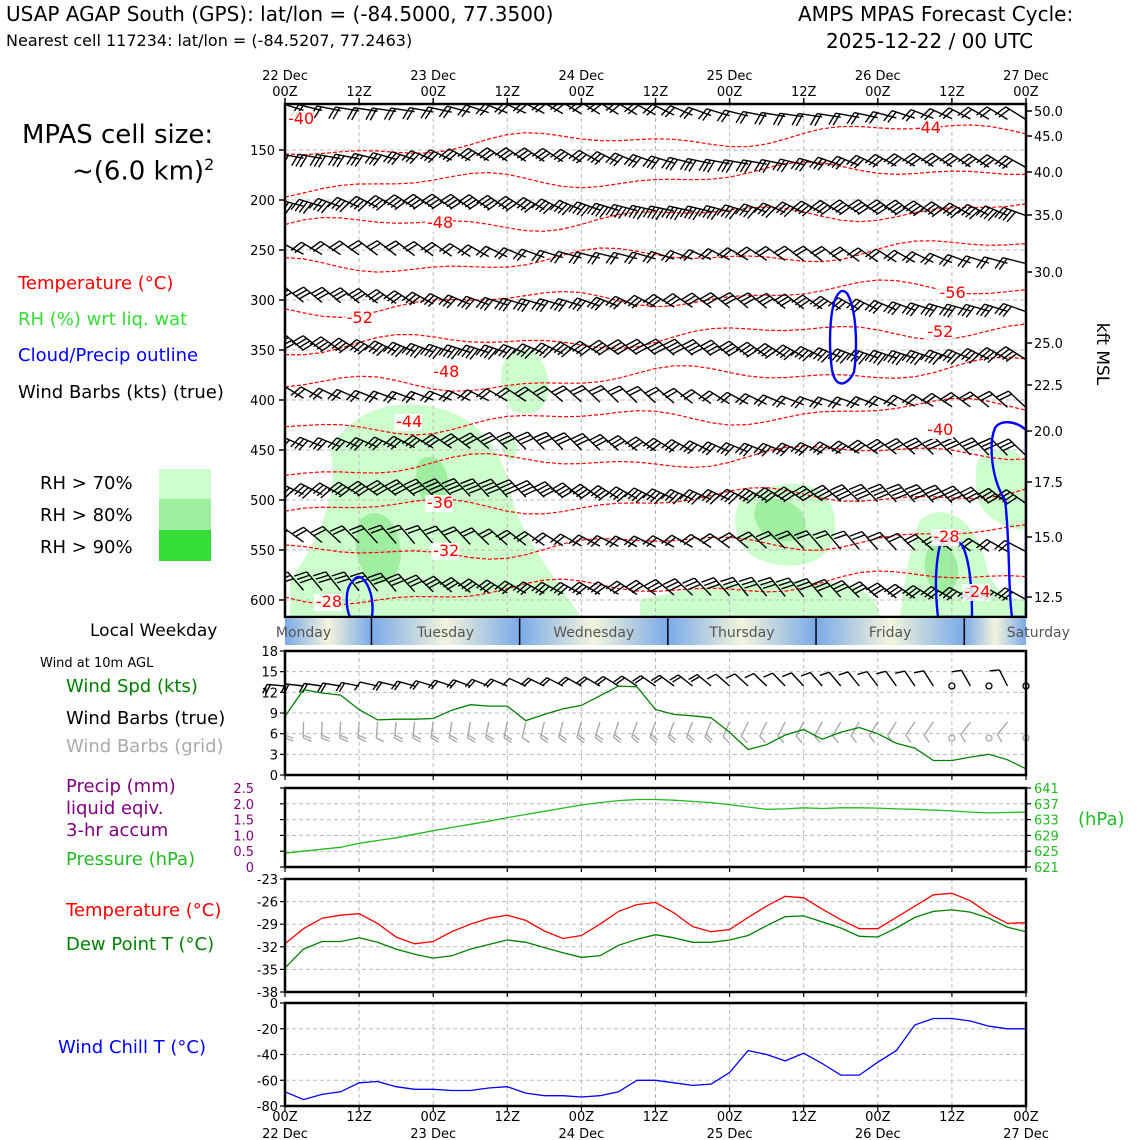  I want to click on series-line, so click(655, 727).